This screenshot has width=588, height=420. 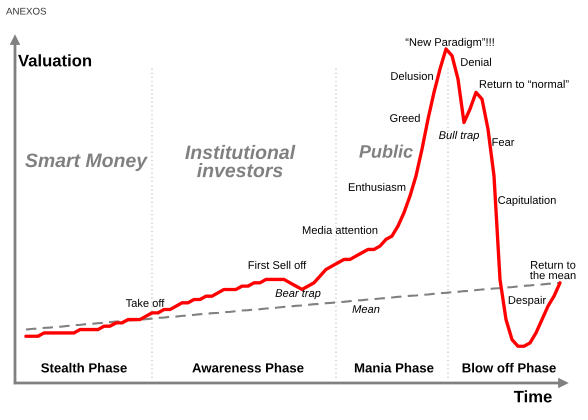 What do you see at coordinates (394, 367) in the screenshot?
I see `annotation: Mania Phase` at bounding box center [394, 367].